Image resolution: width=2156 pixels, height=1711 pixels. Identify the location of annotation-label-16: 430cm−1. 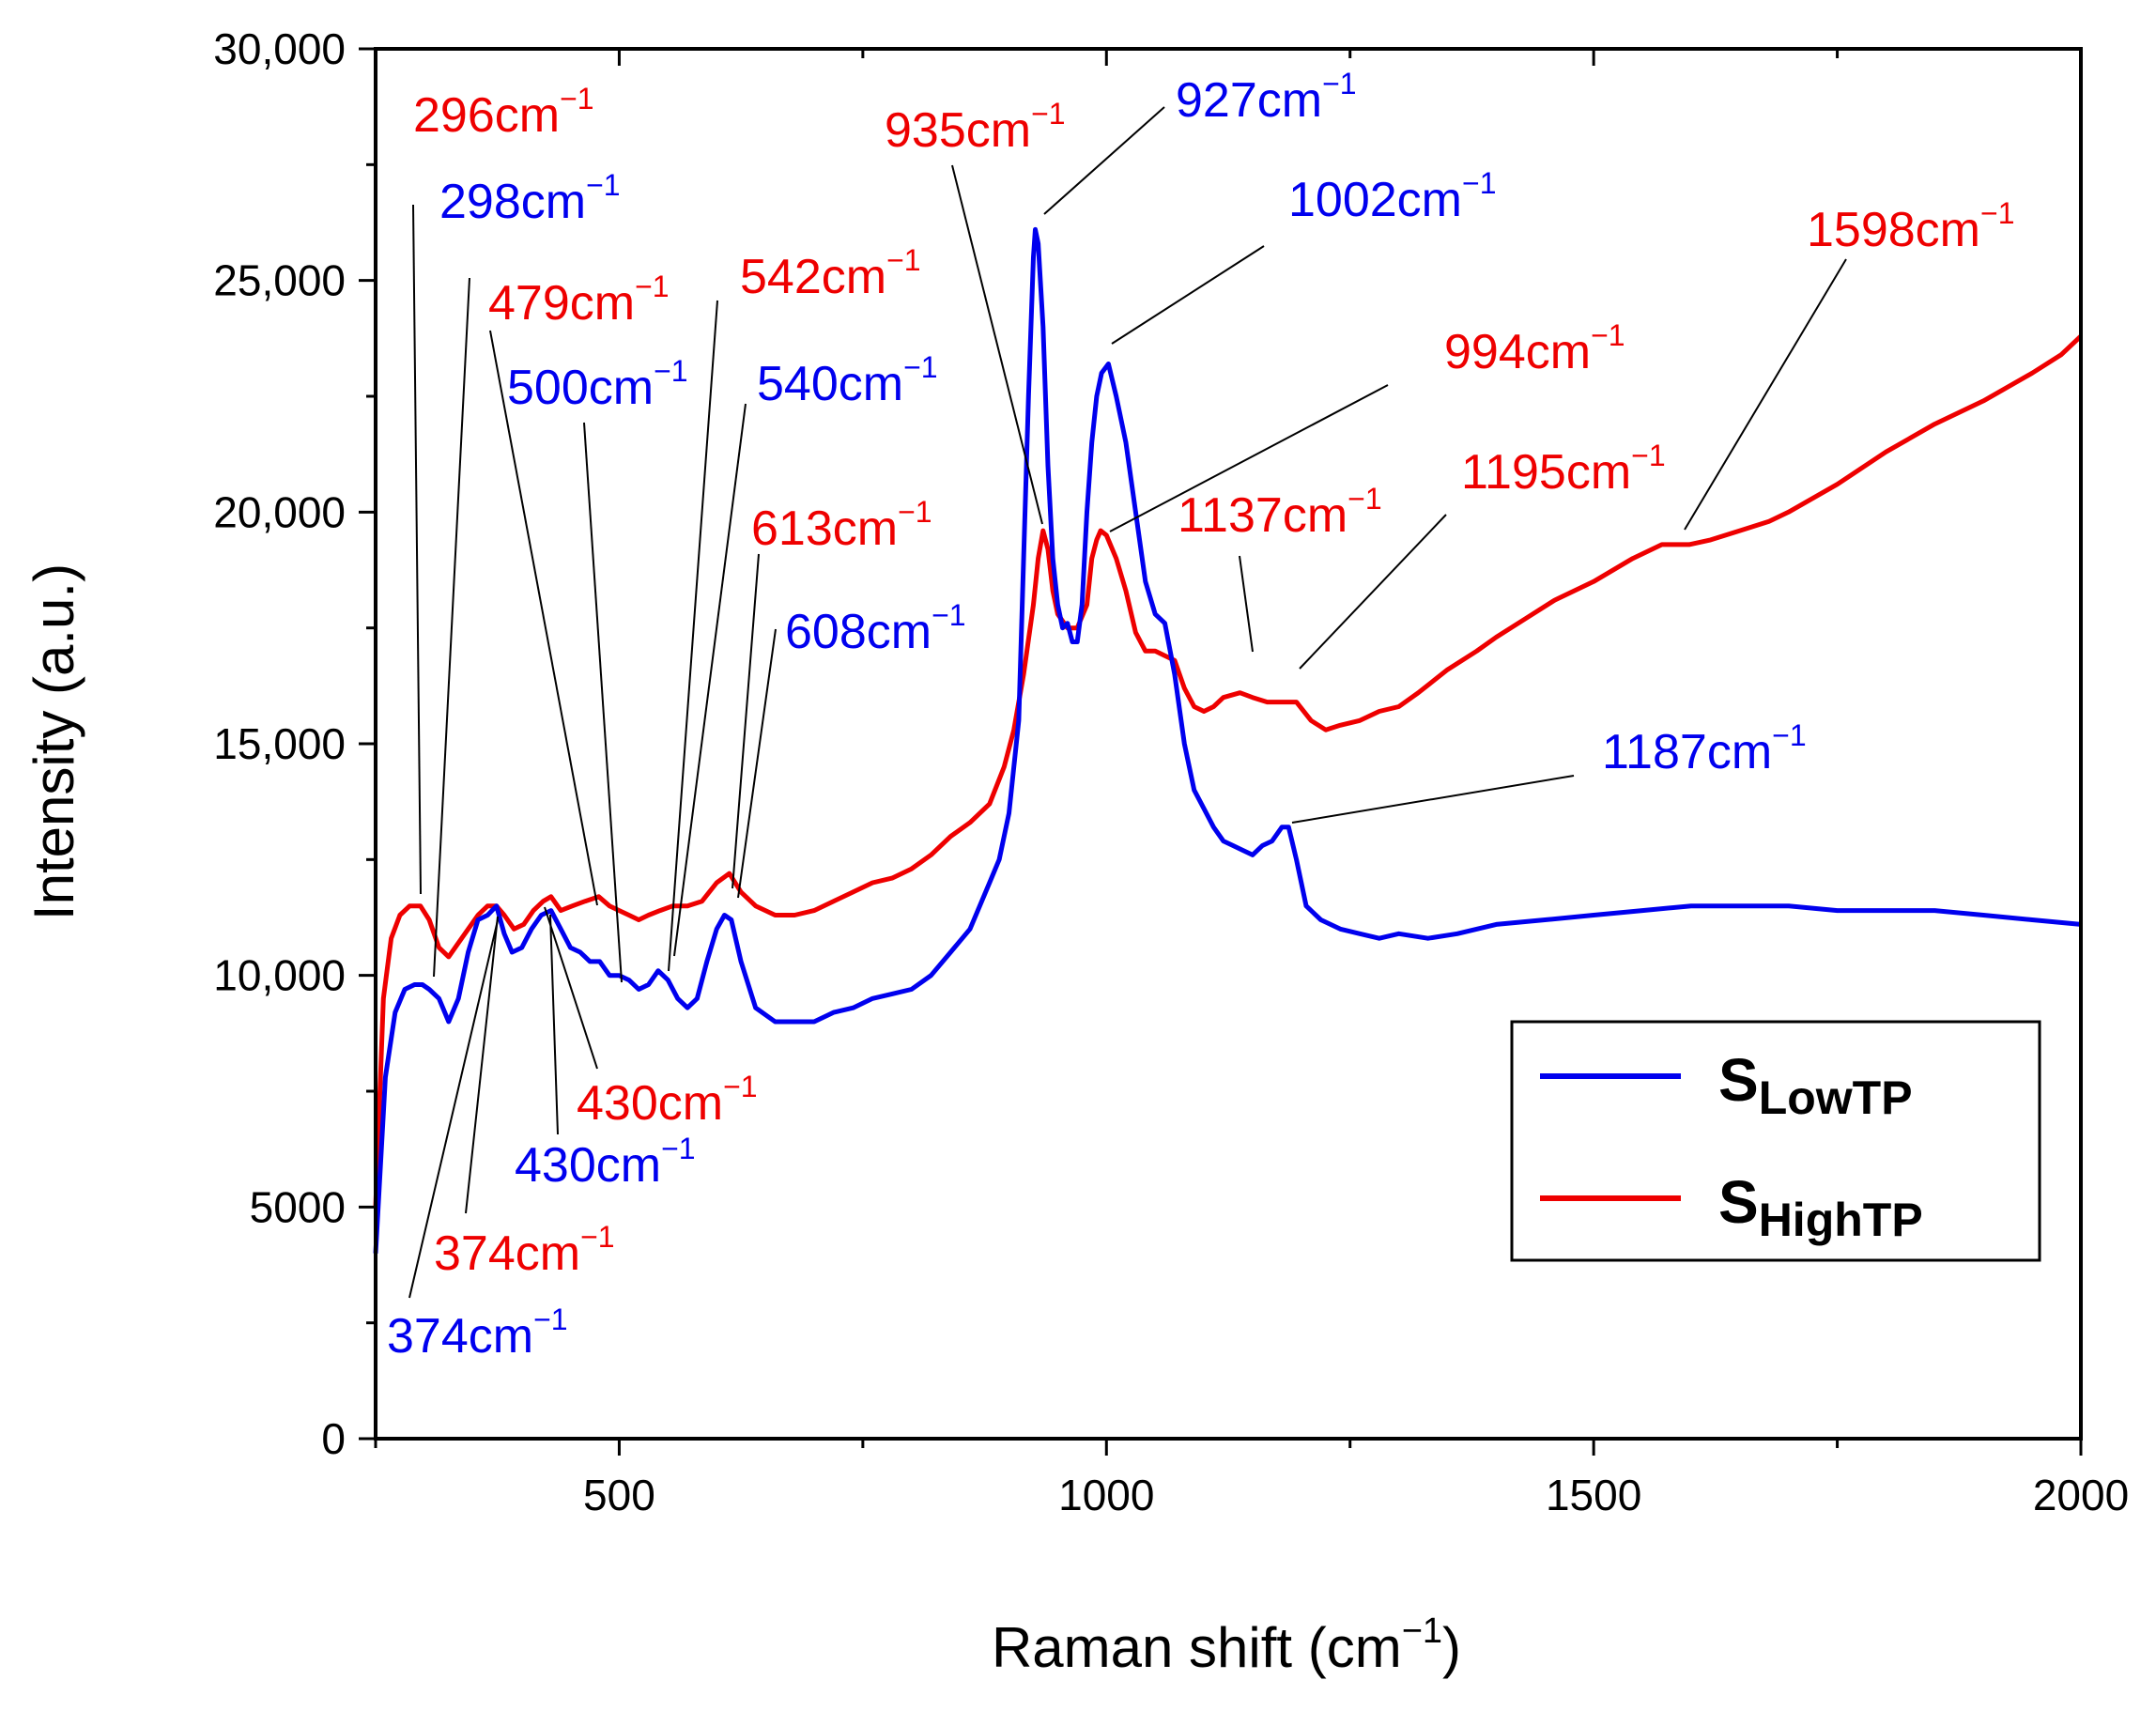
(667, 1100).